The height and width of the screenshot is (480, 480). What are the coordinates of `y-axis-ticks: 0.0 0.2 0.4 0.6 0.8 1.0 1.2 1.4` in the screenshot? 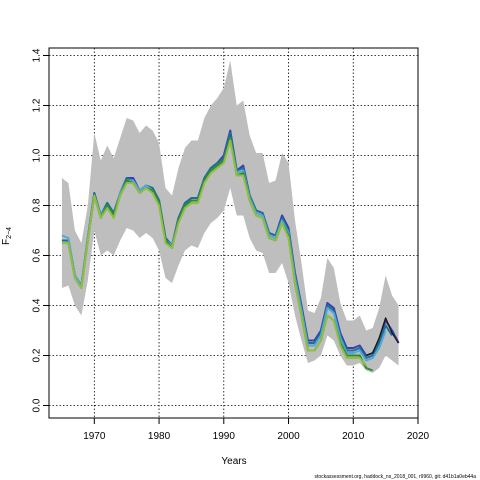 It's located at (40, 230).